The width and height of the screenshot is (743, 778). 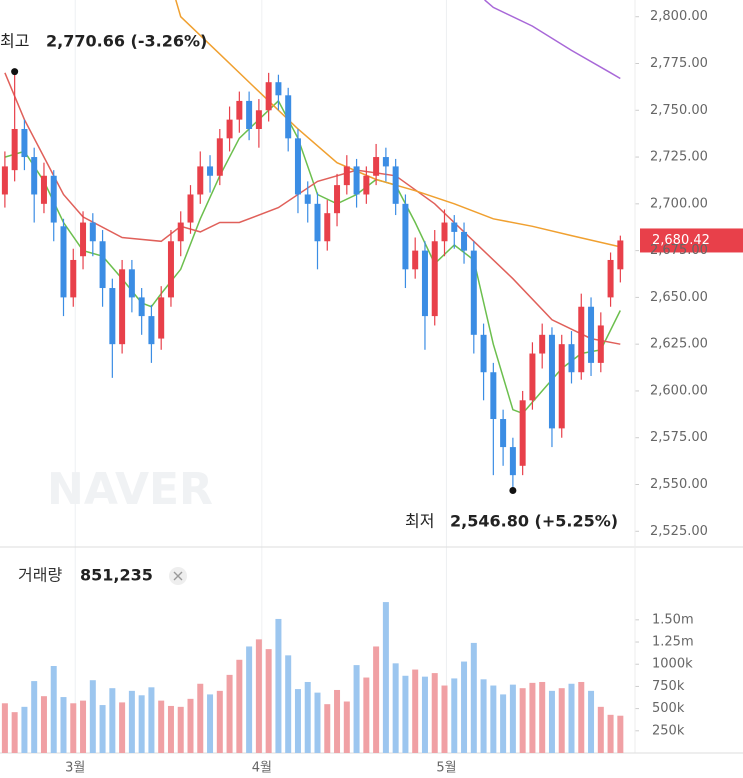 What do you see at coordinates (14, 41) in the screenshot?
I see `high-label: 최고` at bounding box center [14, 41].